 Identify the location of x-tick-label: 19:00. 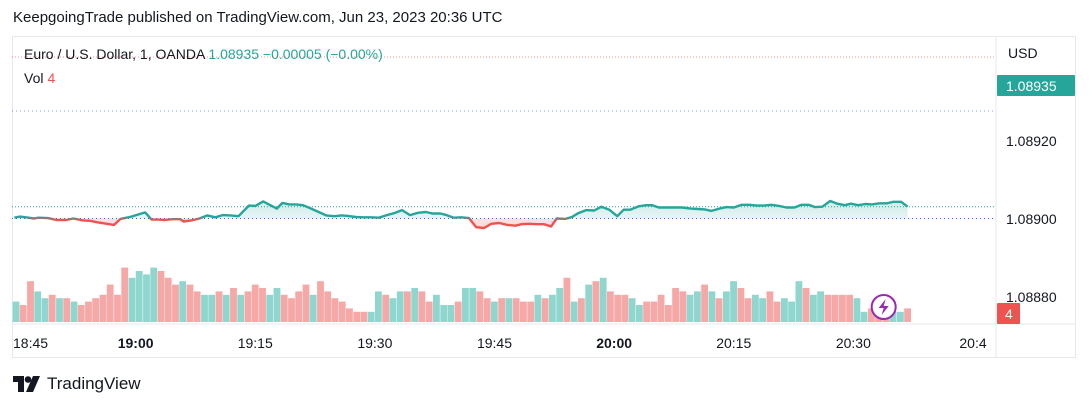
(136, 343).